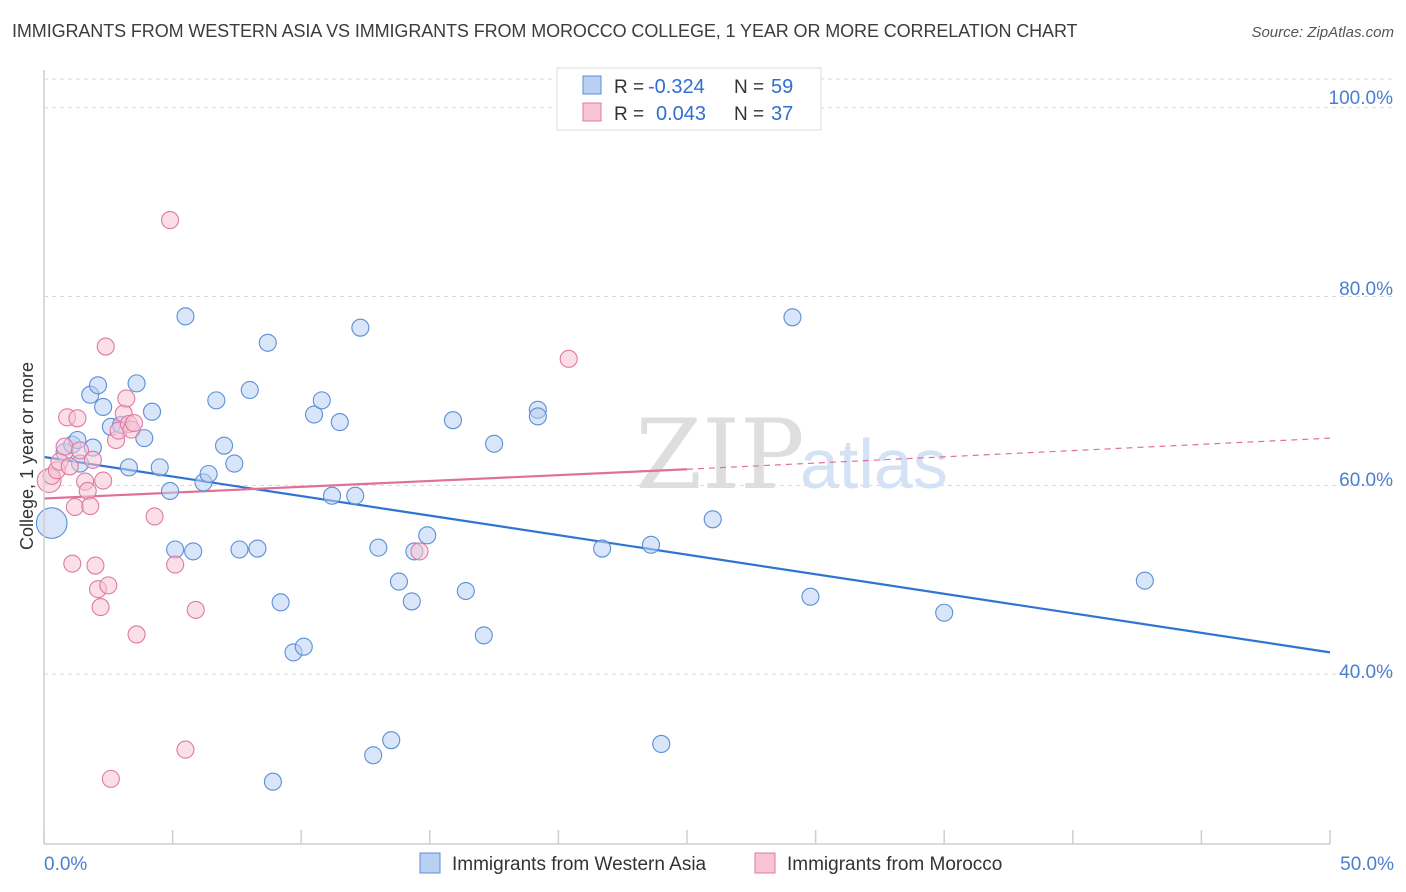 This screenshot has height=892, width=1406. Describe the element at coordinates (749, 114) in the screenshot. I see `legend-n-label-2: N =` at that location.